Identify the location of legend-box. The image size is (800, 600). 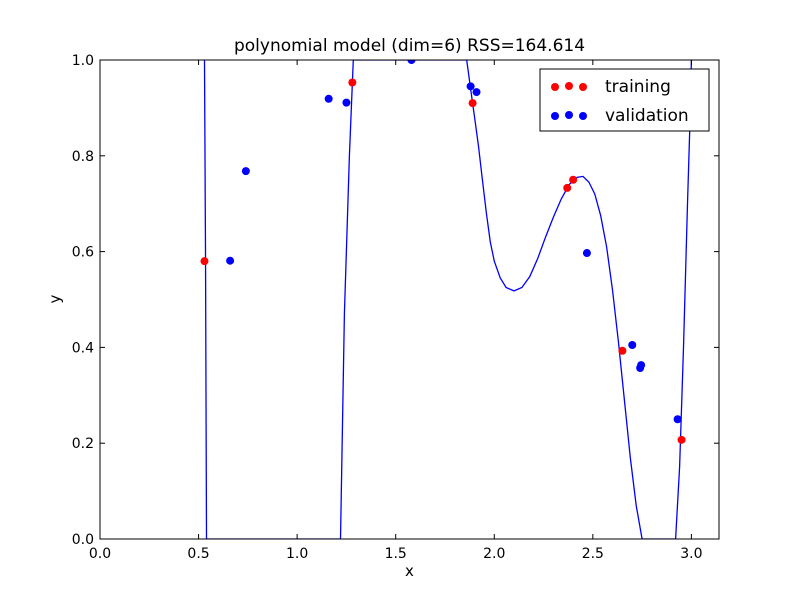
(624, 100).